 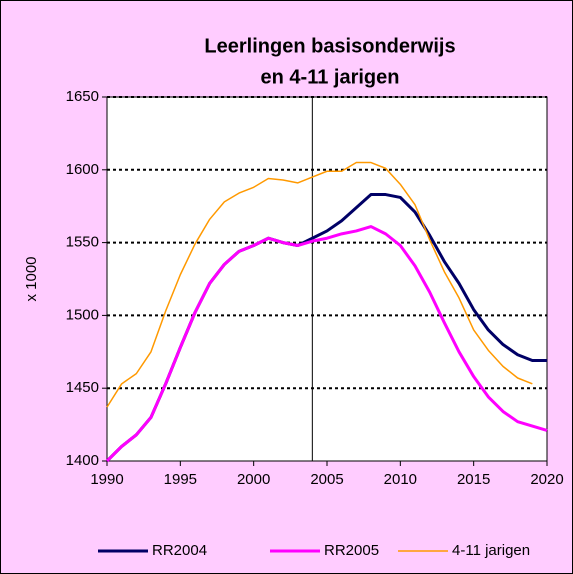 What do you see at coordinates (491, 550) in the screenshot?
I see `legend-label: 4-11 jarigen` at bounding box center [491, 550].